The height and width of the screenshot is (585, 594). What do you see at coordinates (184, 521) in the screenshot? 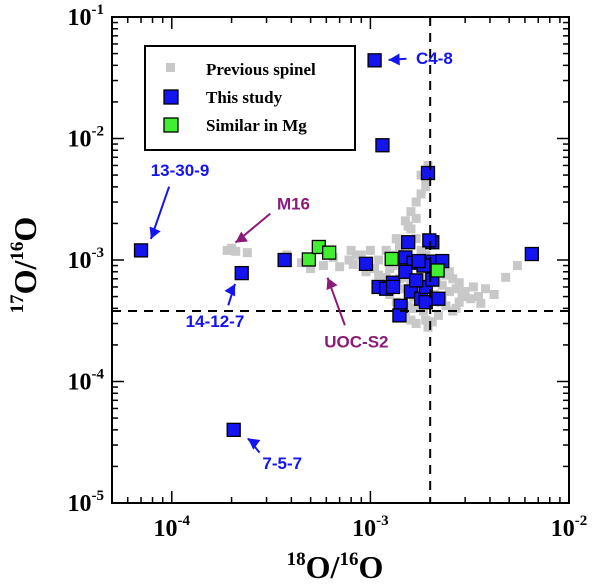
I see `x-tick-label-exponent: -4` at bounding box center [184, 521].